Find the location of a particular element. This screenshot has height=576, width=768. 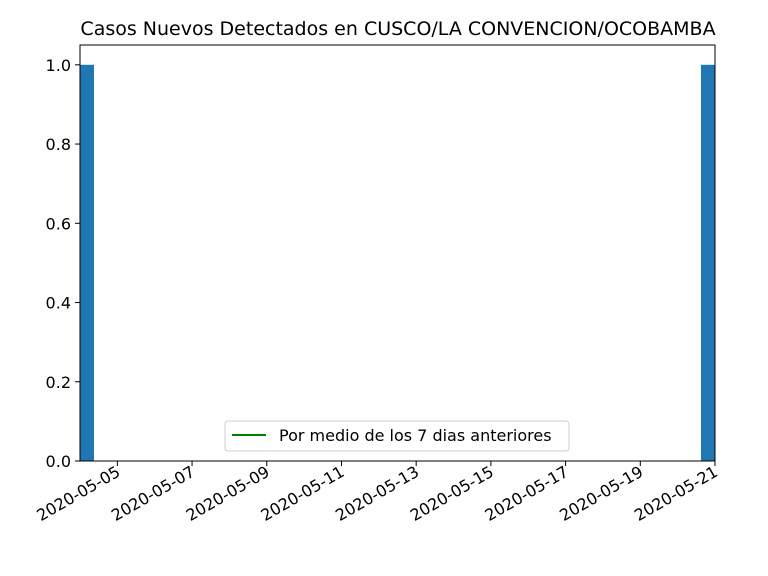

x-tick-label: 2020-05-07 is located at coordinates (153, 493).